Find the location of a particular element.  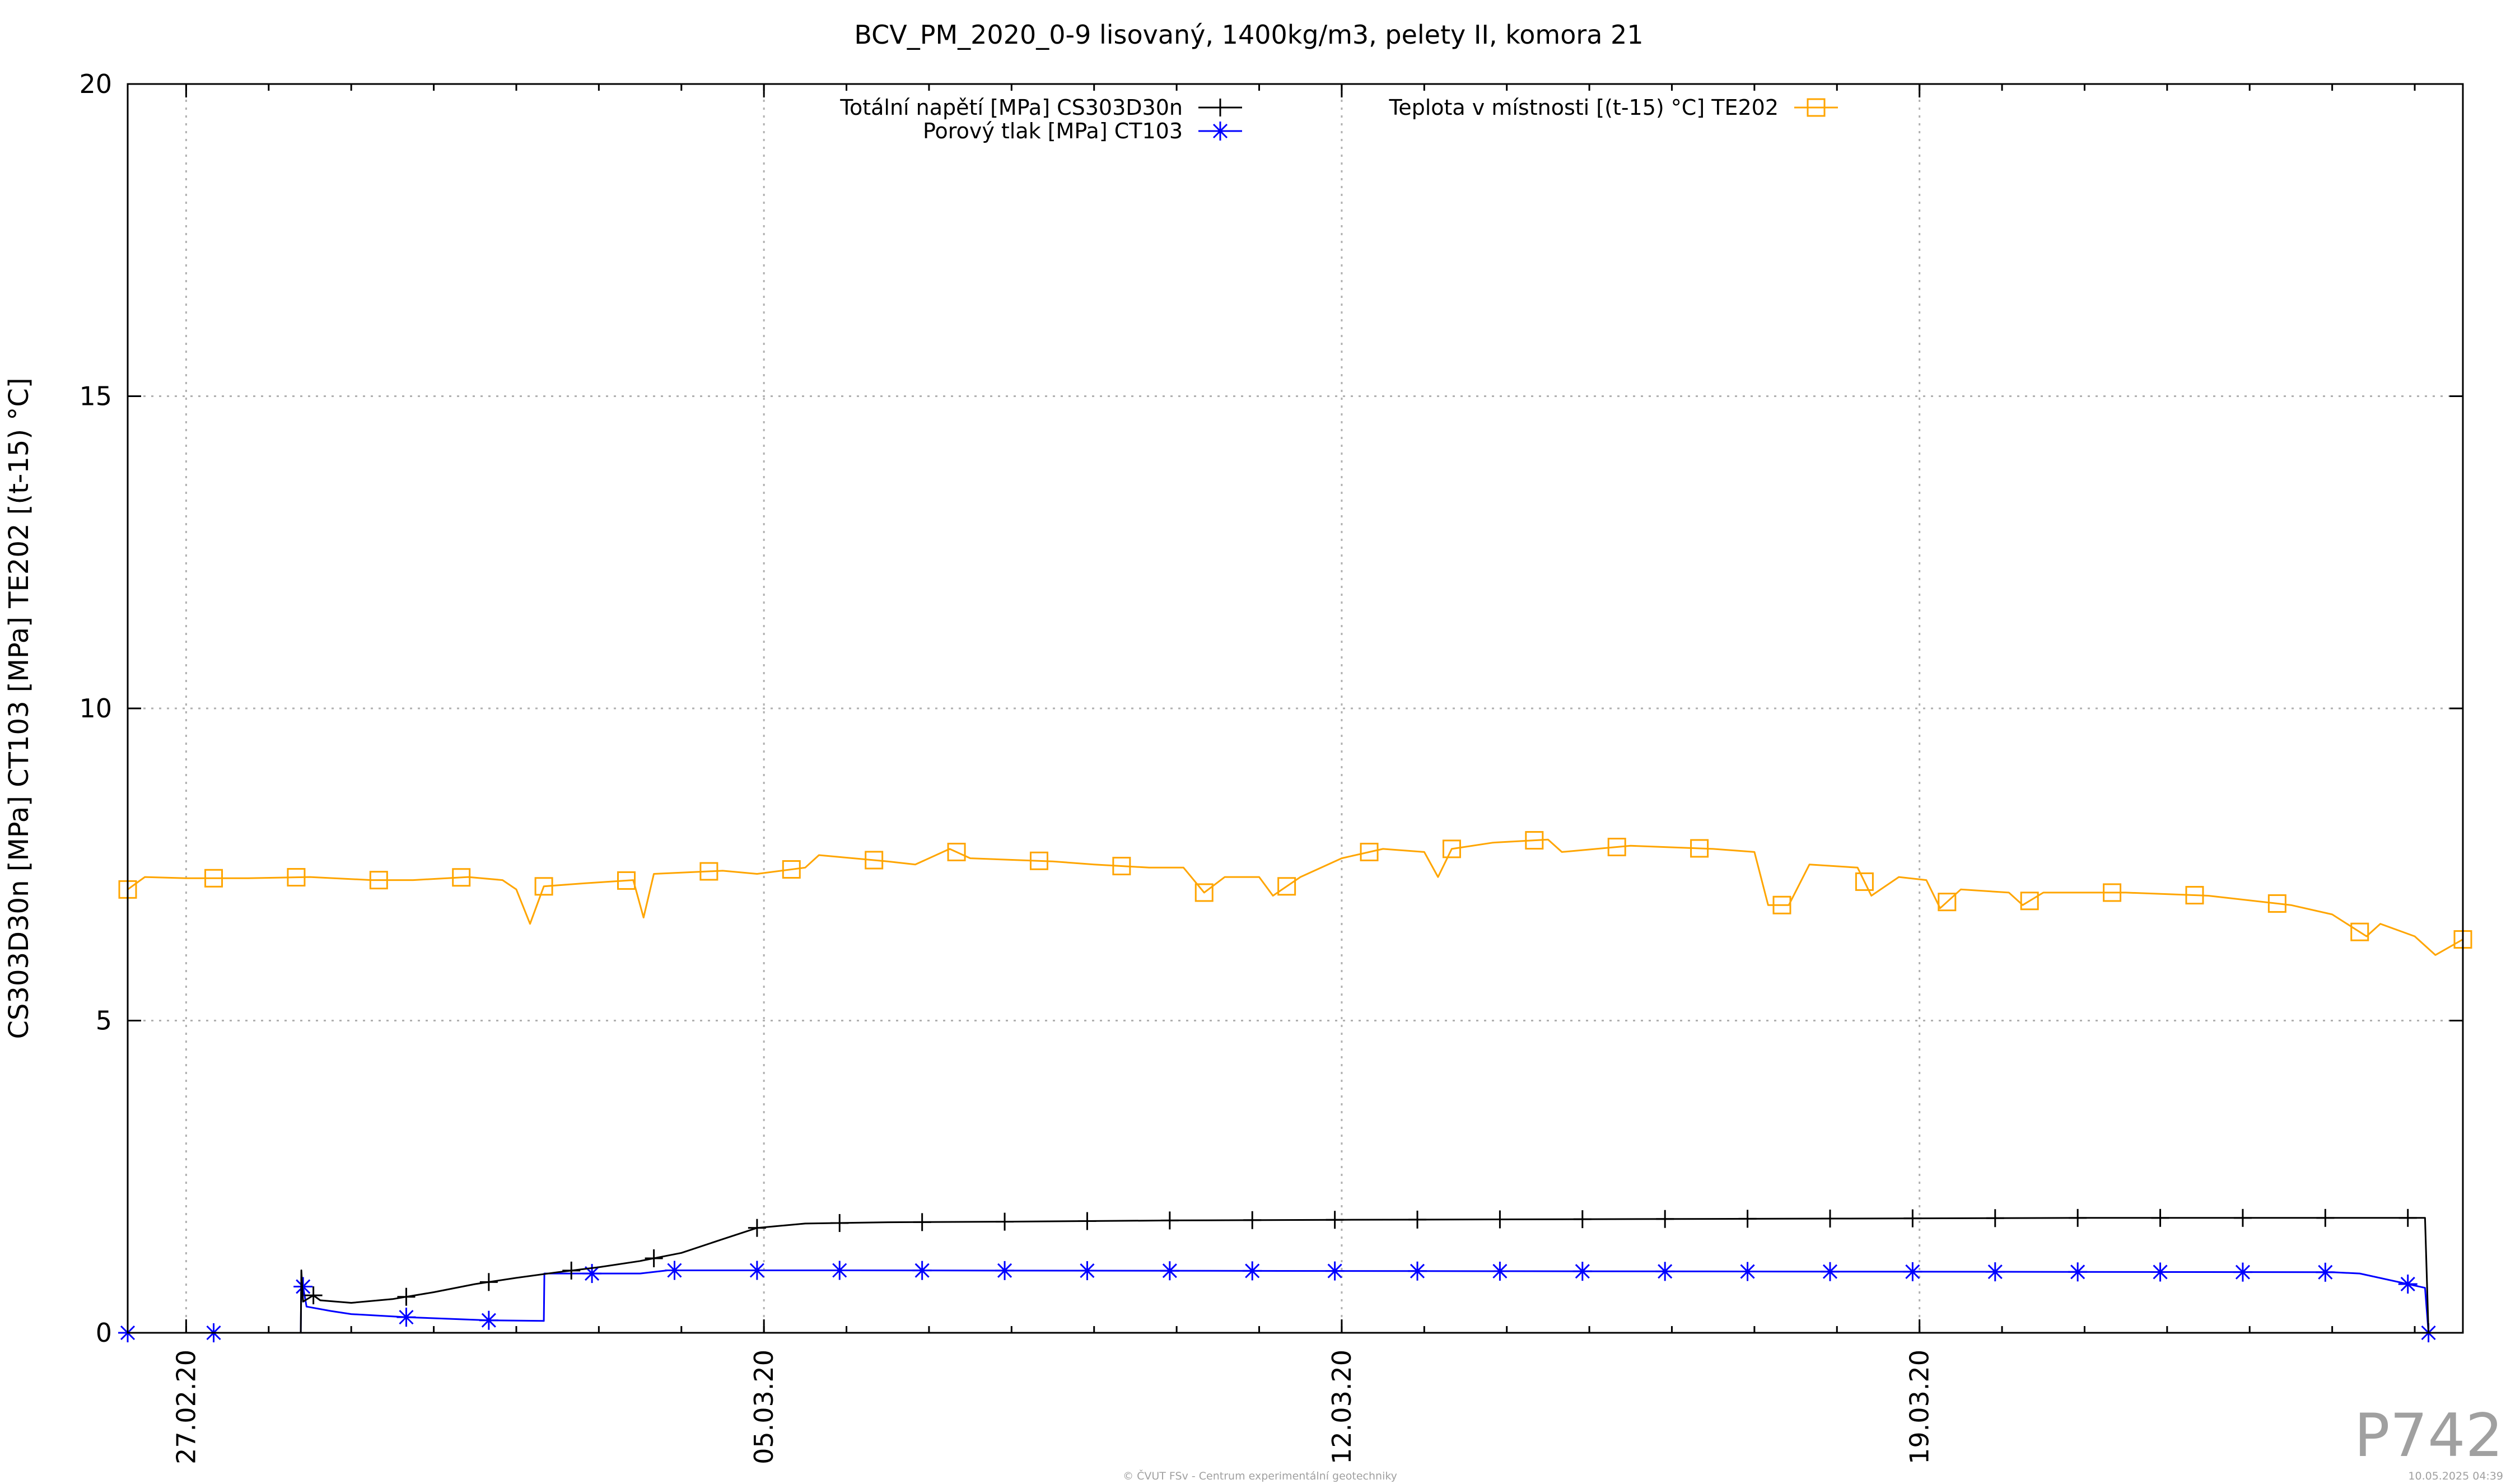

legend-label: Teplota v místnosti [(t-15) °C] TE202 is located at coordinates (1584, 108).